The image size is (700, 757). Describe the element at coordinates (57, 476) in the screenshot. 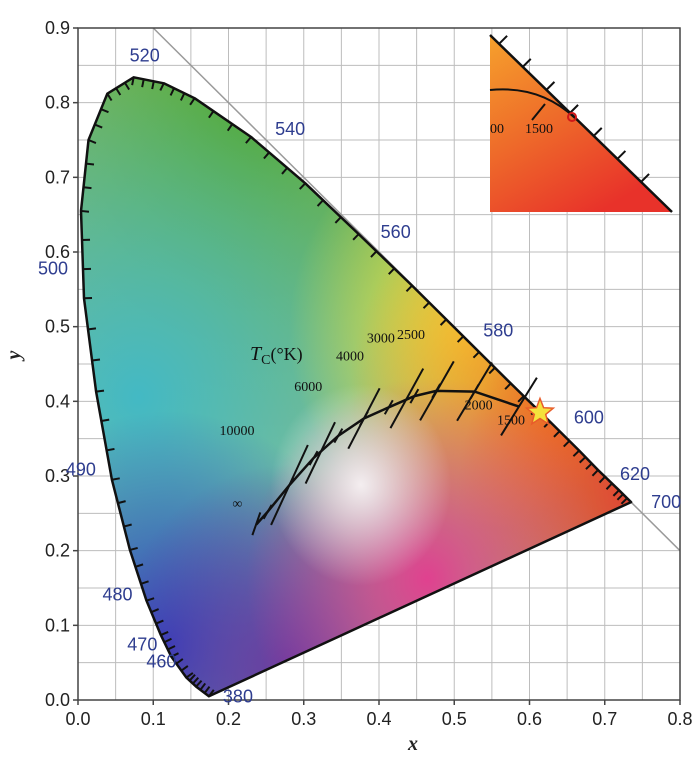

I see `y-tick-label: 0.3` at that location.